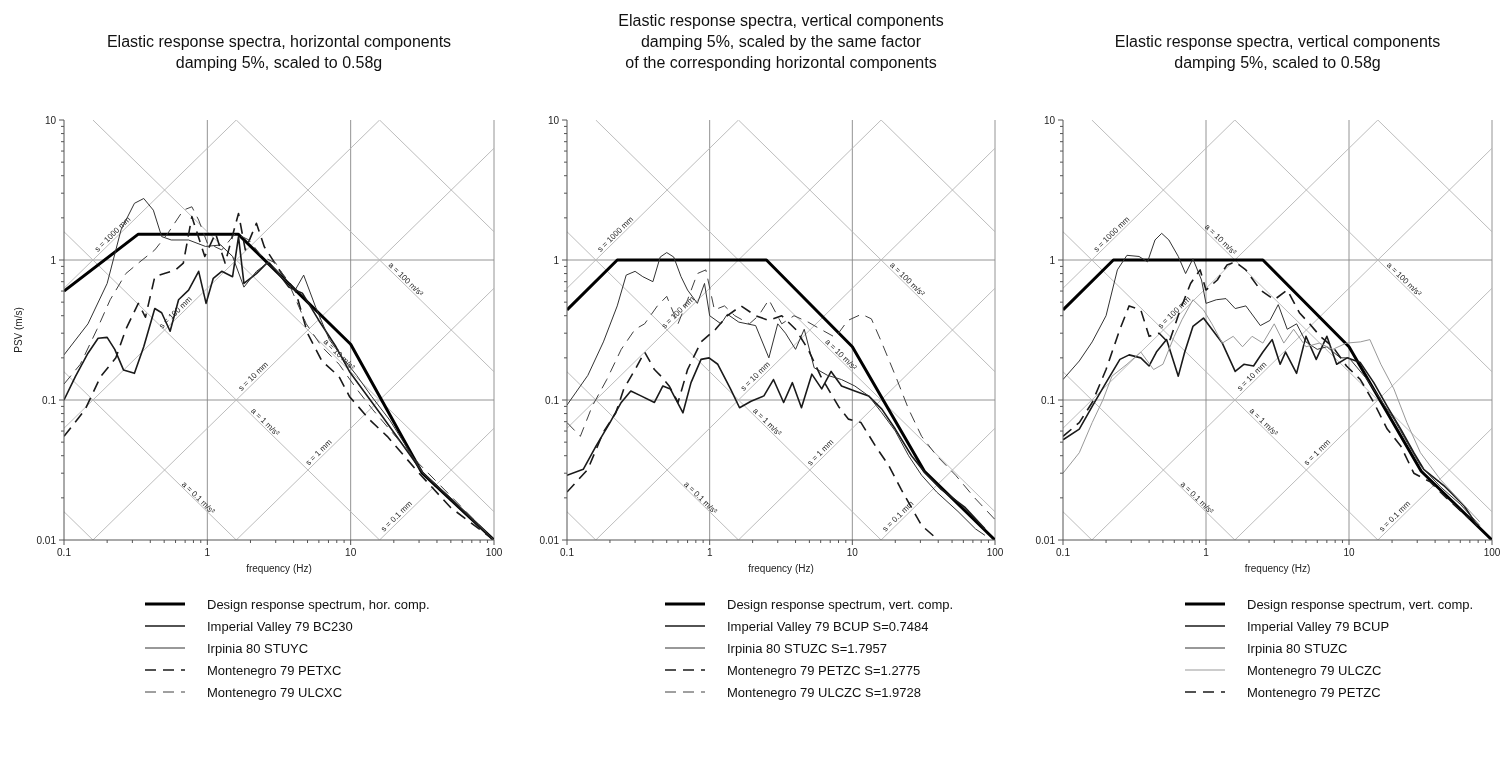 The height and width of the screenshot is (769, 1504). I want to click on y-axis-title: PSV (m/s), so click(18, 330).